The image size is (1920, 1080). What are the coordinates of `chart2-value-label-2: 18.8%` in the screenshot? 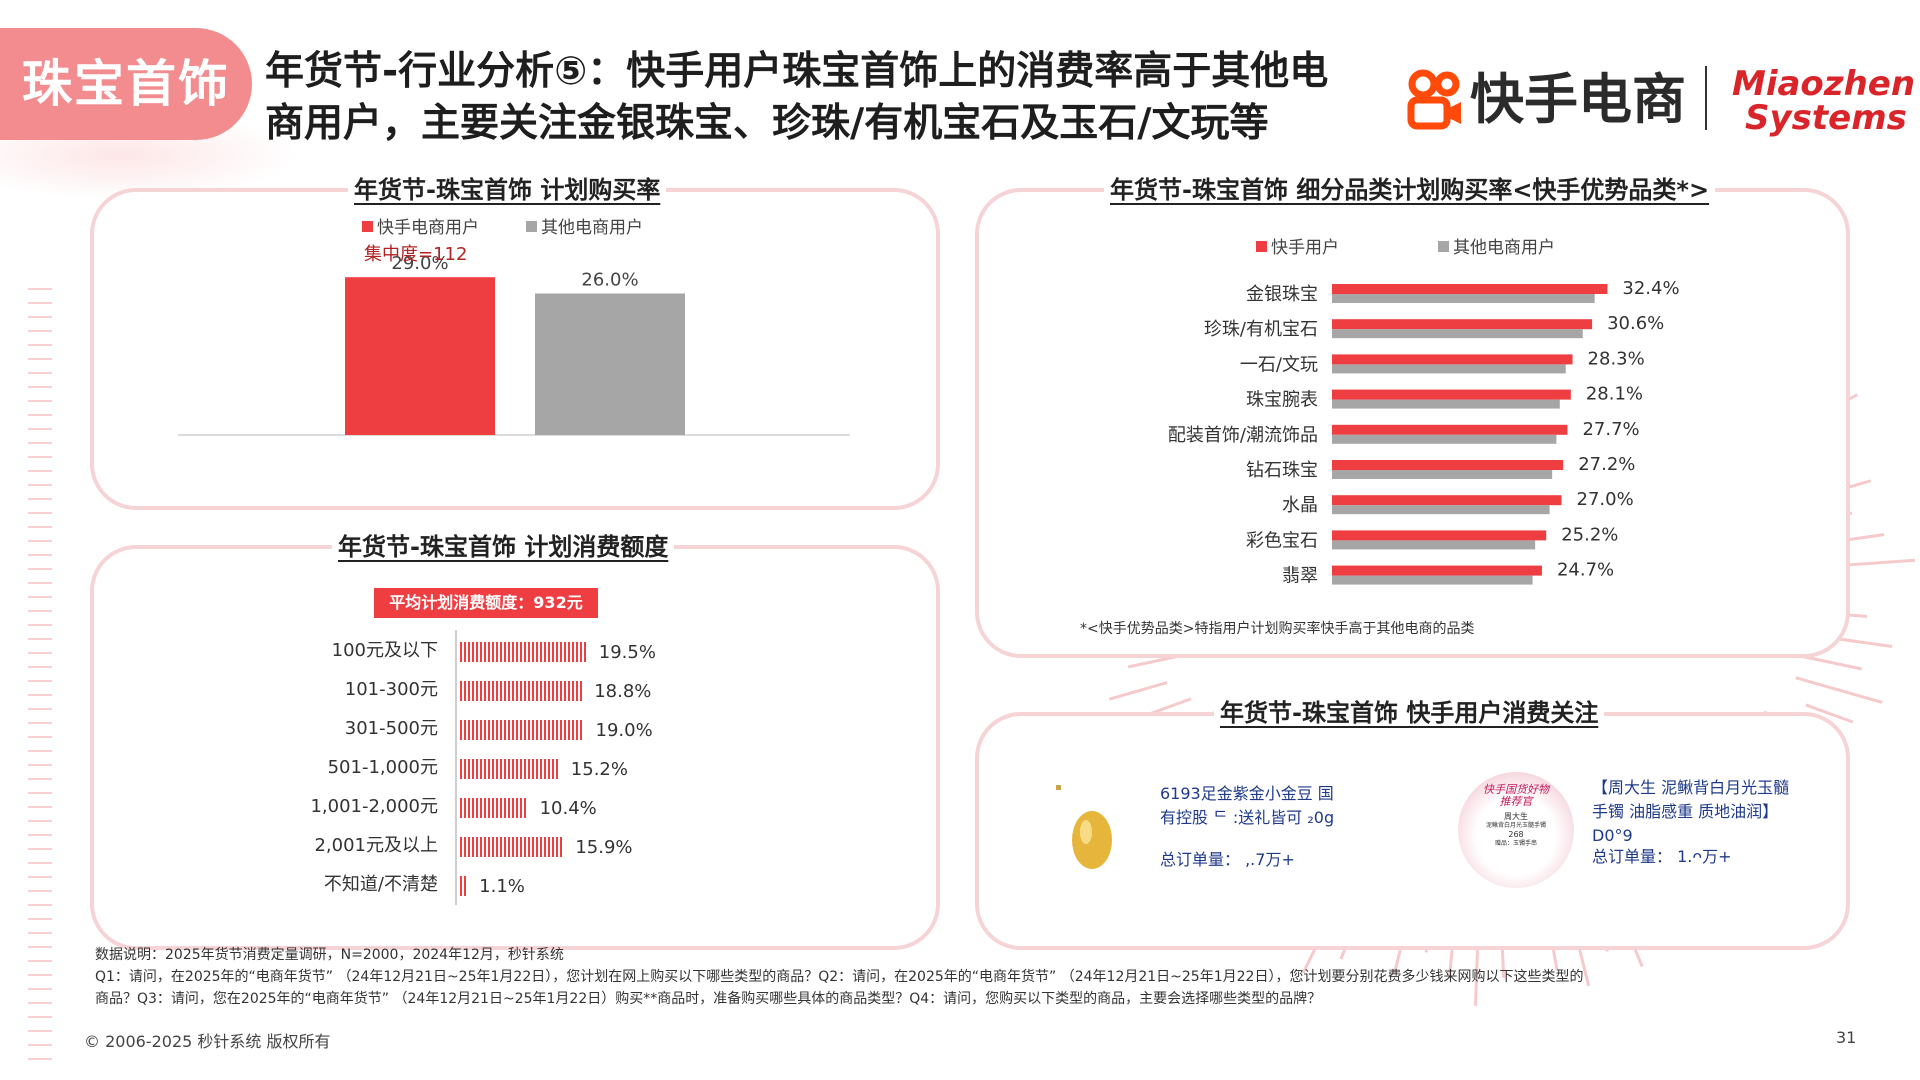 It's located at (622, 691).